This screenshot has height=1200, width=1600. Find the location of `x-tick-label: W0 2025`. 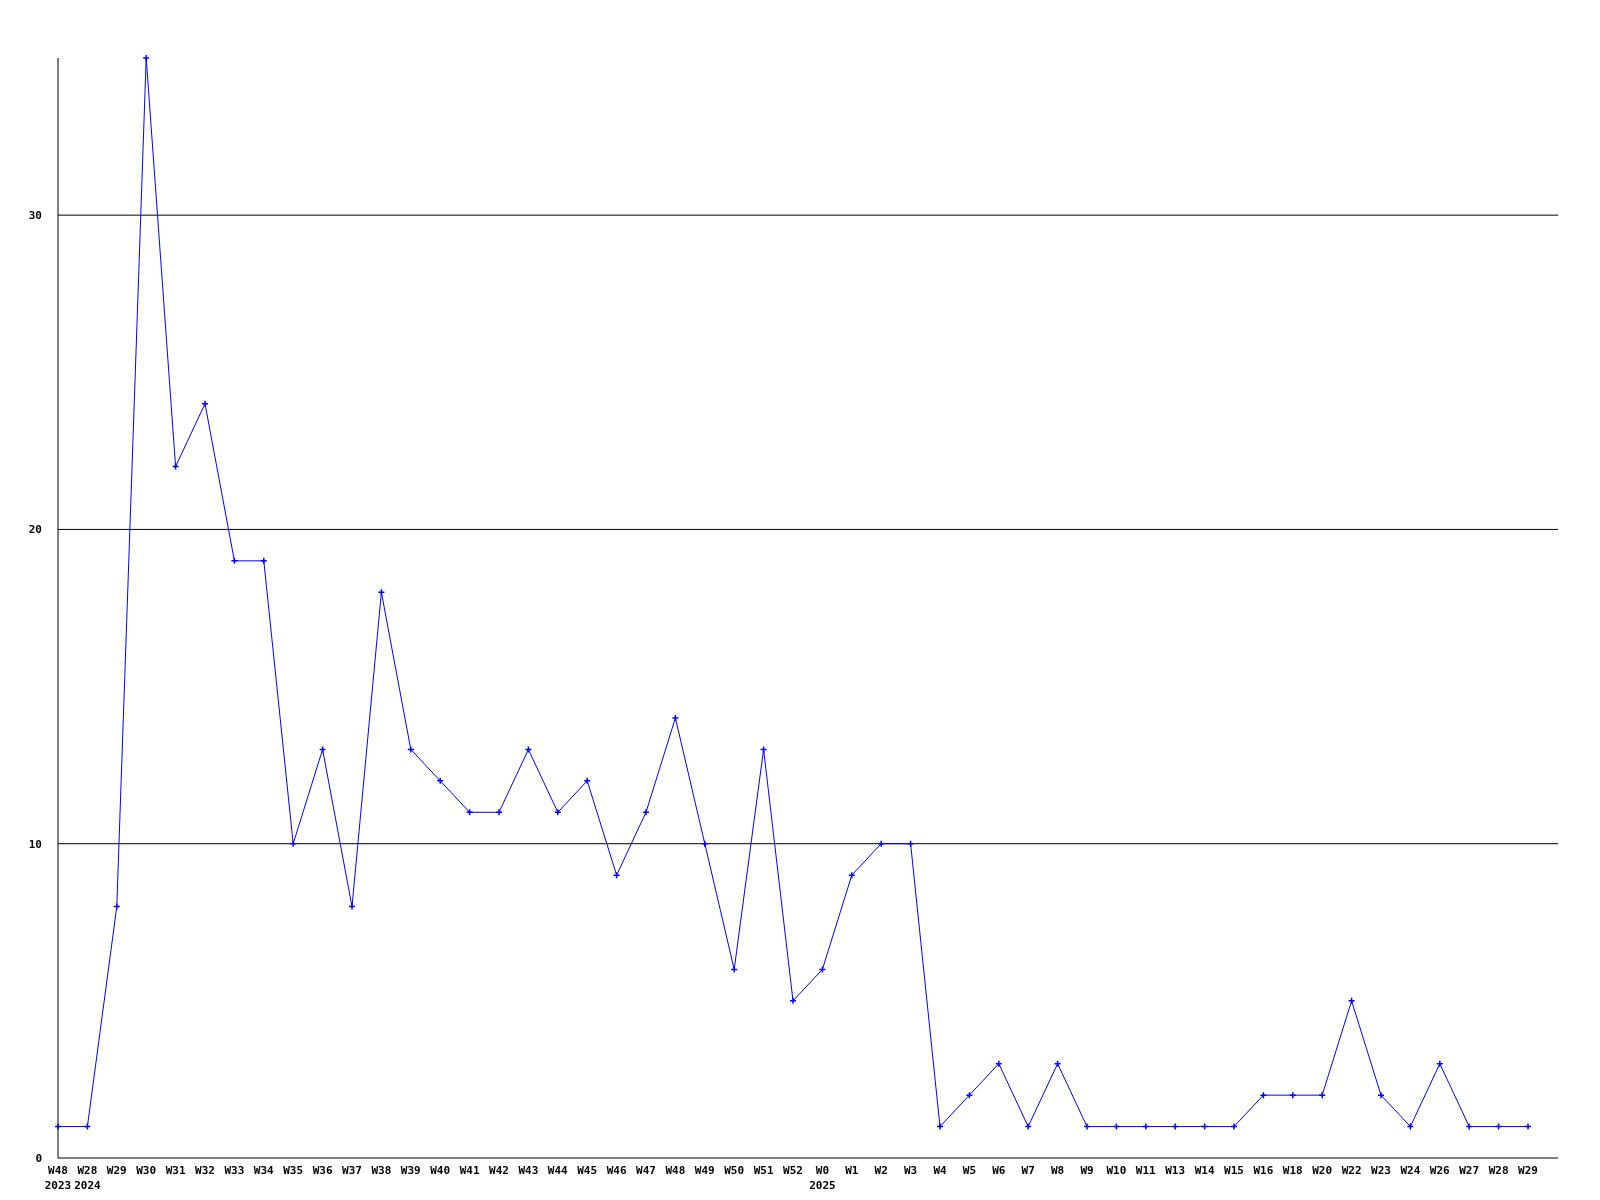

x-tick-label: W0 2025 is located at coordinates (822, 1178).